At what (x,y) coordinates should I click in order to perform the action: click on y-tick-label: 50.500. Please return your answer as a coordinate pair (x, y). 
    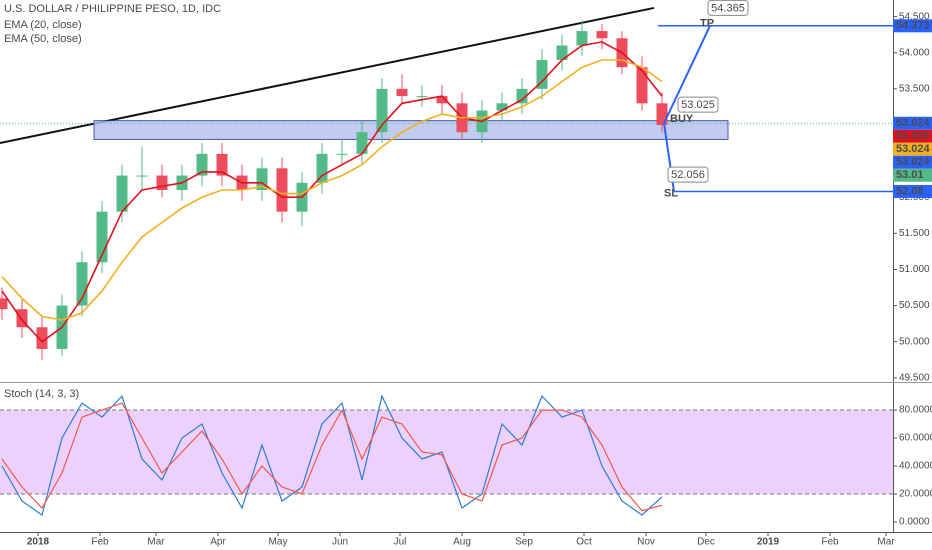
    Looking at the image, I should click on (914, 305).